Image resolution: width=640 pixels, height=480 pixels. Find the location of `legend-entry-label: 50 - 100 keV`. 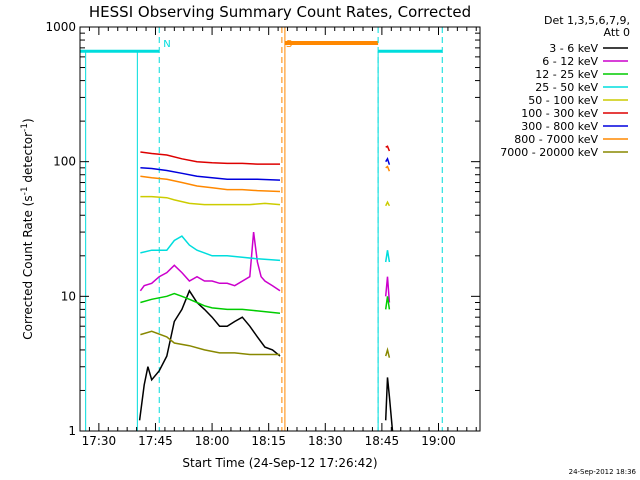

legend-entry-label: 50 - 100 keV is located at coordinates (563, 100).